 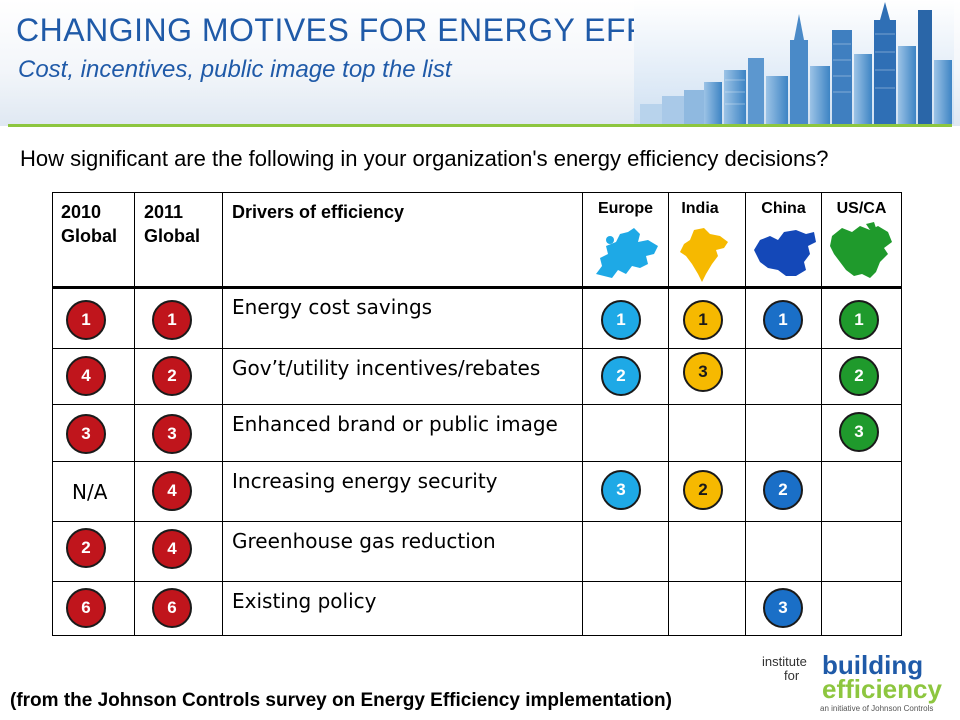 What do you see at coordinates (621, 320) in the screenshot?
I see `rank-europe-energy-cost-savings: 1` at bounding box center [621, 320].